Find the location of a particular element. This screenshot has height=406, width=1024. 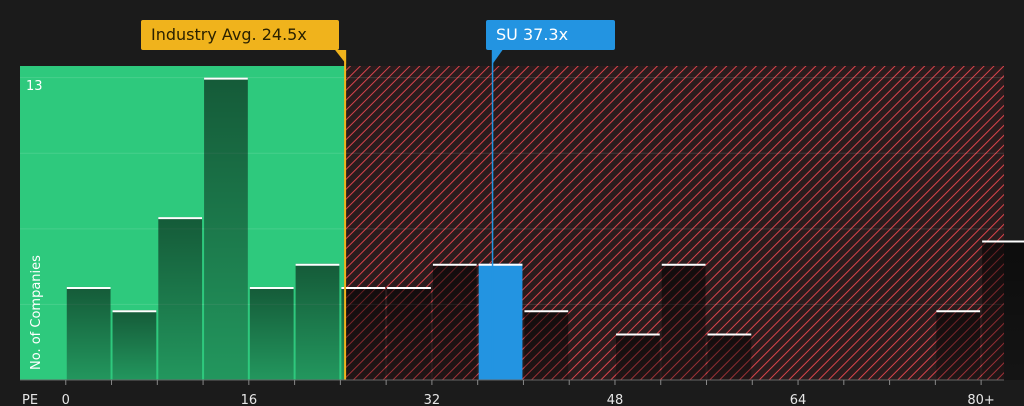

value-markers is located at coordinates (419, 215).